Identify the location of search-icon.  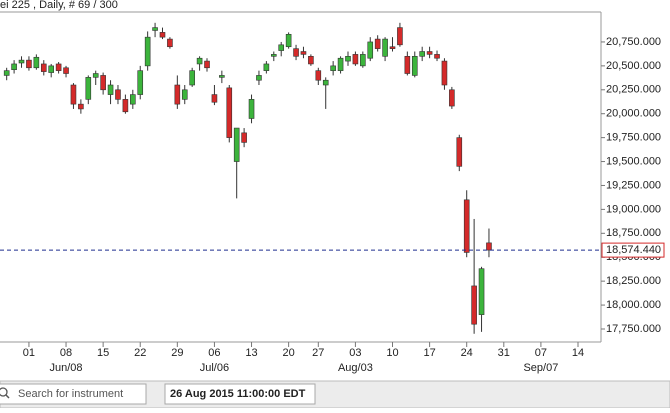
(4, 392).